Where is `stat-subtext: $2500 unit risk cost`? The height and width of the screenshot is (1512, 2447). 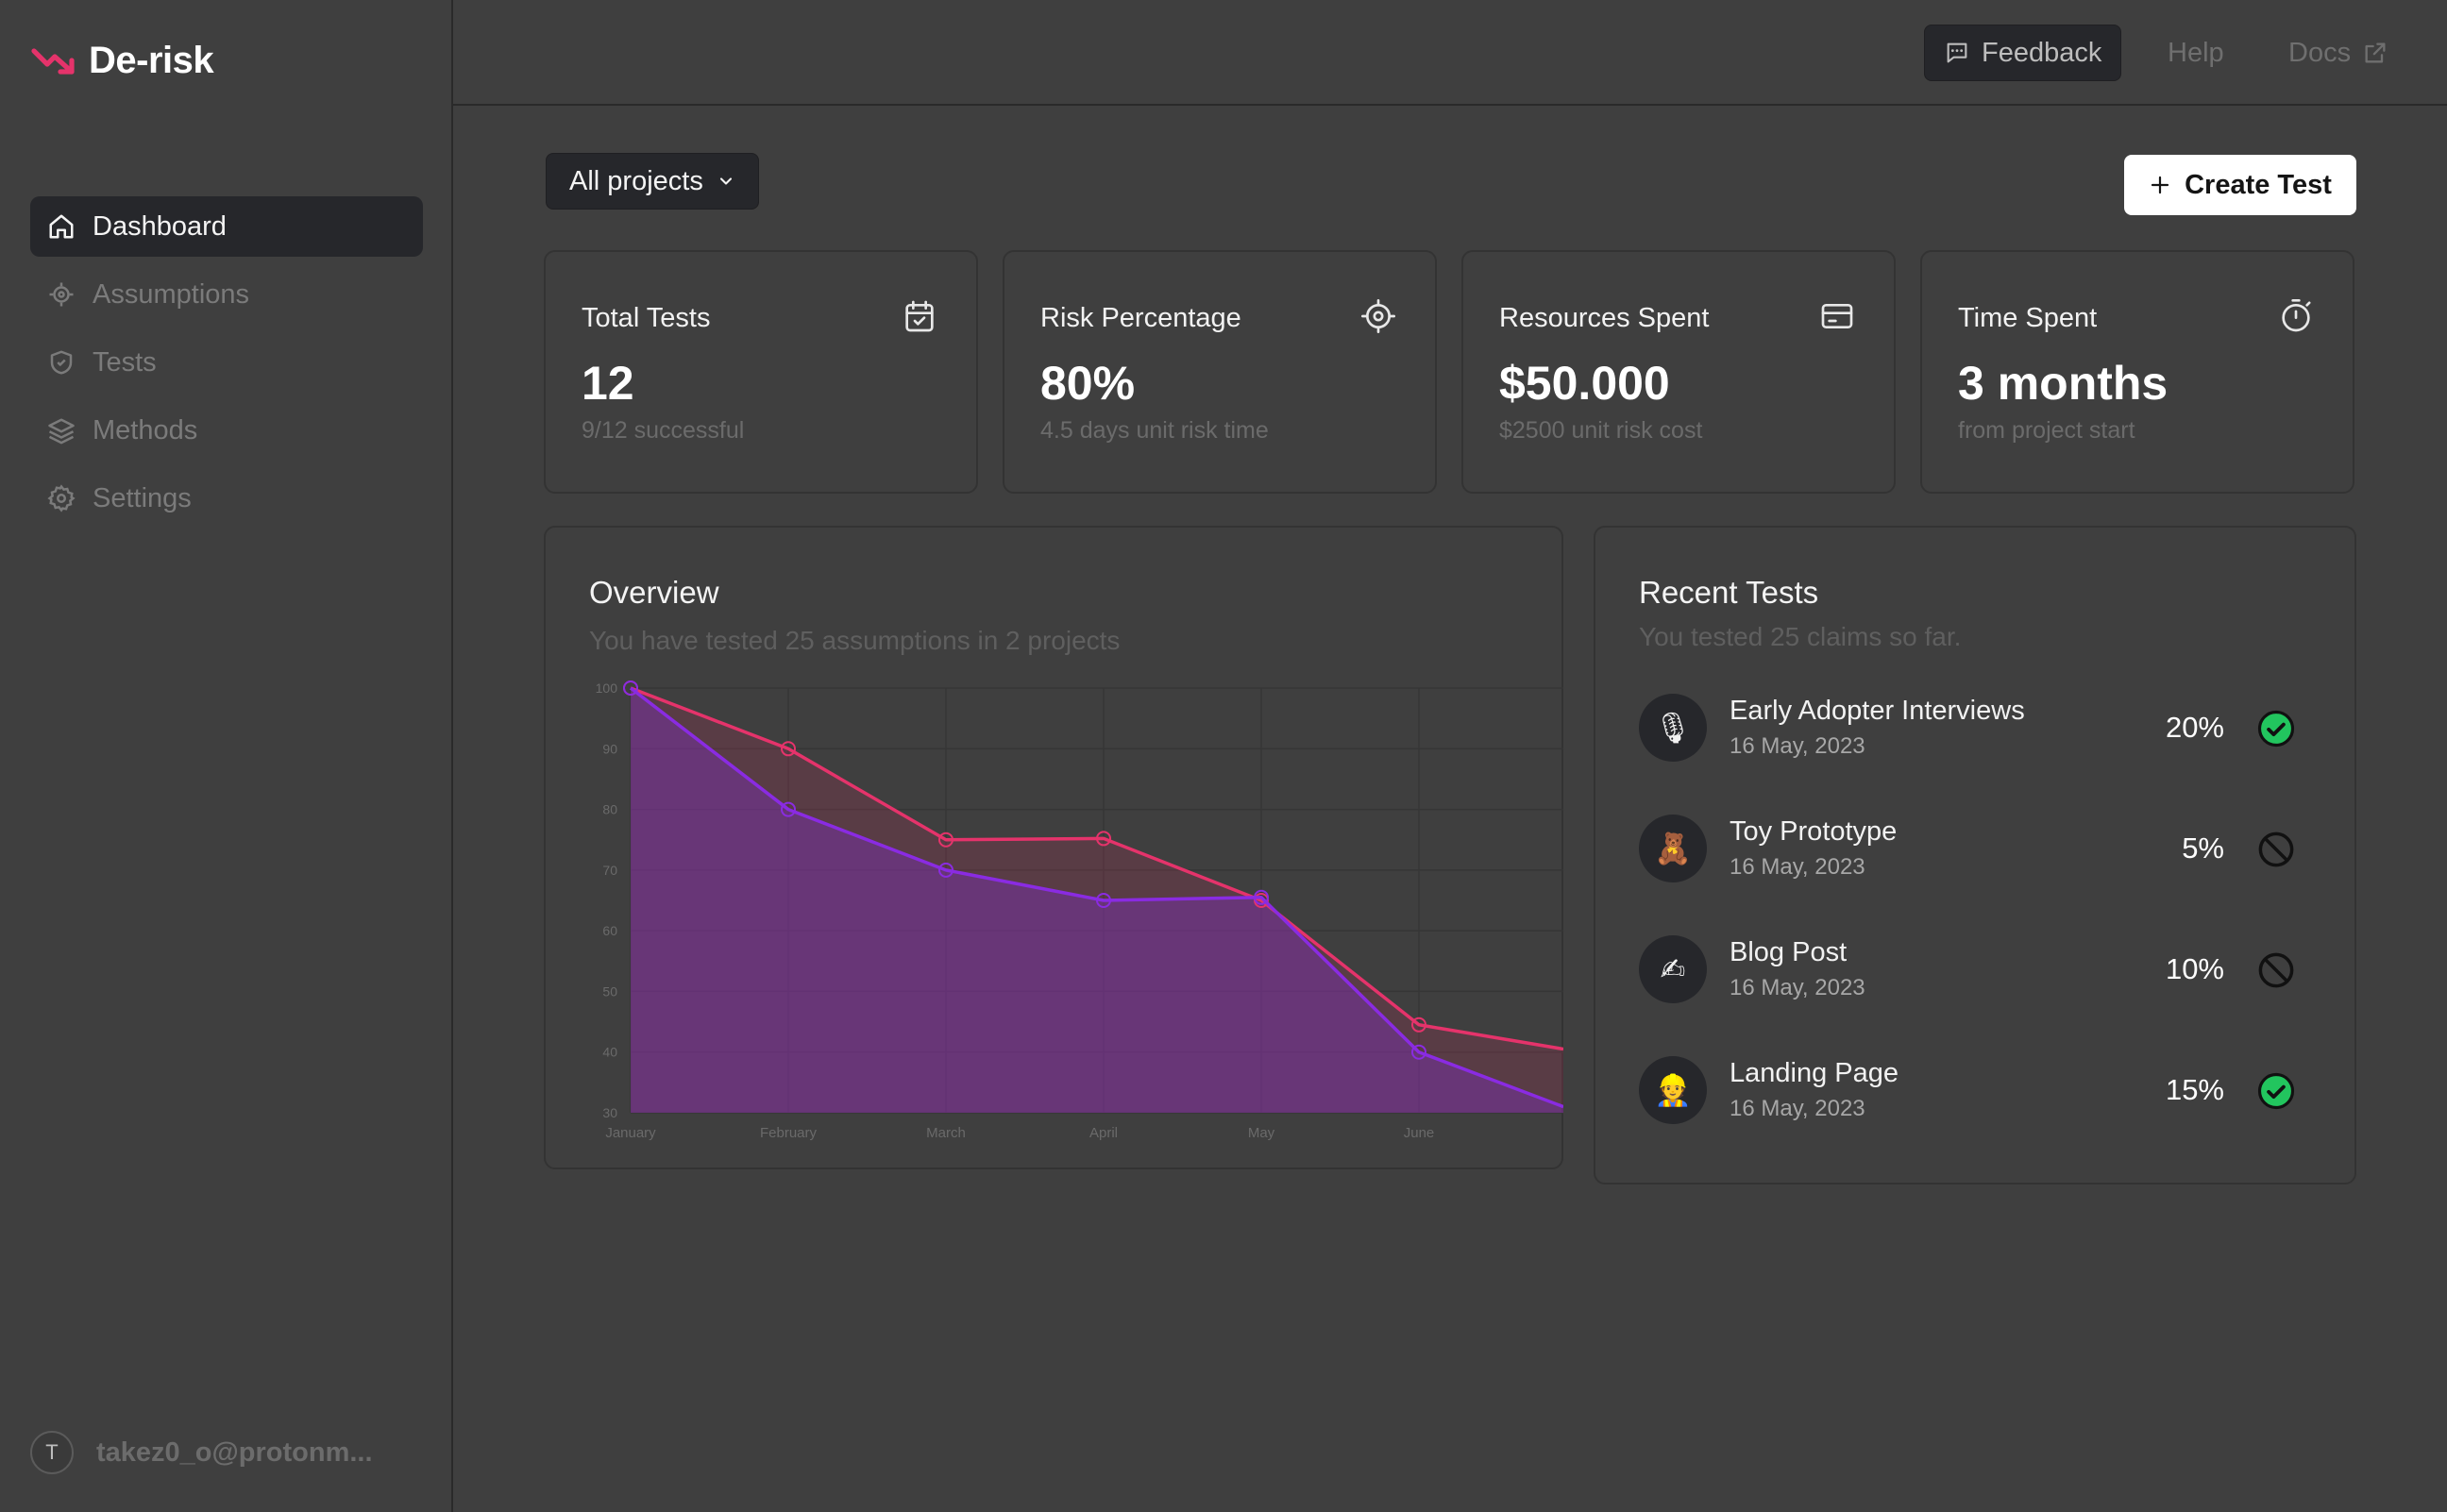 stat-subtext: $2500 unit risk cost is located at coordinates (1601, 430).